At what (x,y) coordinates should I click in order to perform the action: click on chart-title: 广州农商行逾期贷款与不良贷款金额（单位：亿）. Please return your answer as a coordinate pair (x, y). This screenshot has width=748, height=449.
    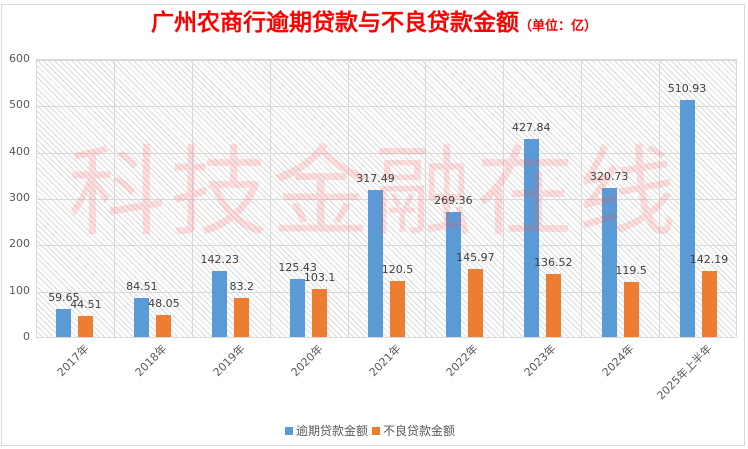
    Looking at the image, I should click on (374, 25).